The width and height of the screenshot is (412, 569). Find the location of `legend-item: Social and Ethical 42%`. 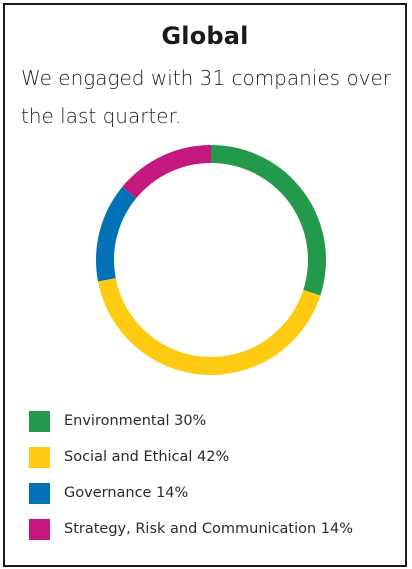

legend-item: Social and Ethical 42% is located at coordinates (214, 457).